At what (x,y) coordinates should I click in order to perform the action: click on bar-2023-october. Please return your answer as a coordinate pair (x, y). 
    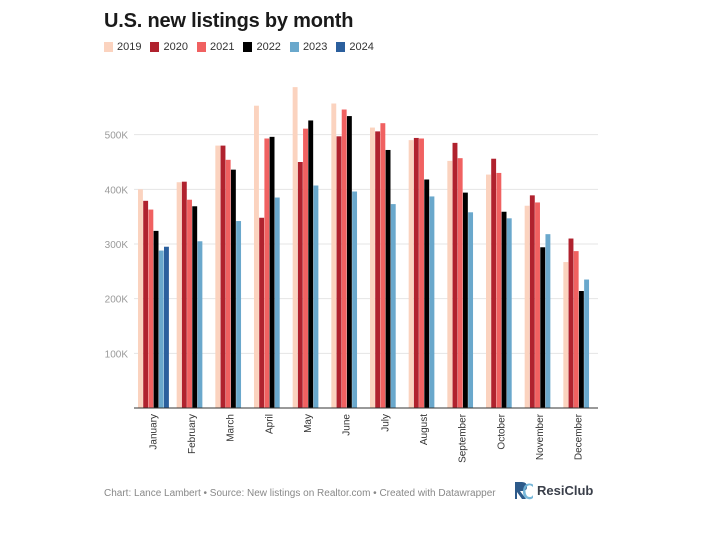
    Looking at the image, I should click on (509, 313).